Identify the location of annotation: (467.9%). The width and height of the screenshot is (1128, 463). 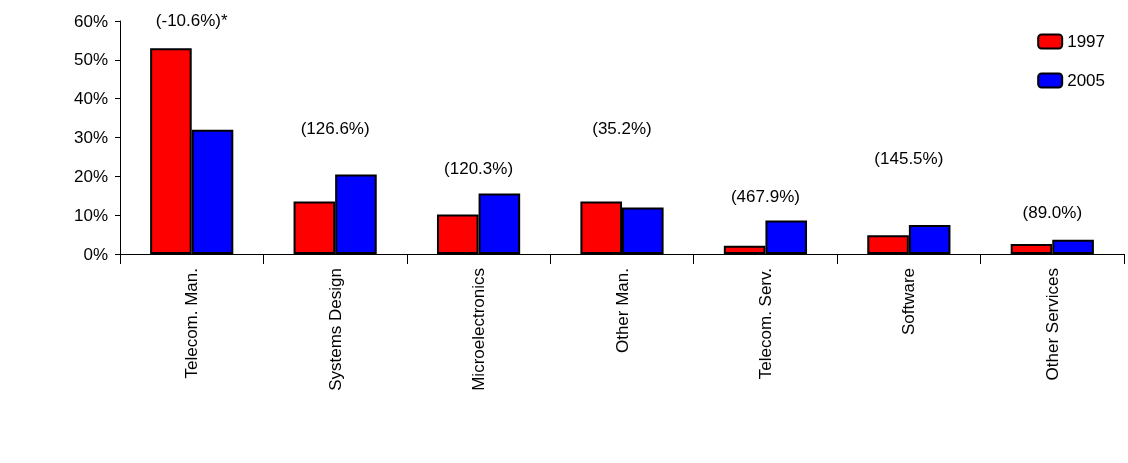
(765, 196).